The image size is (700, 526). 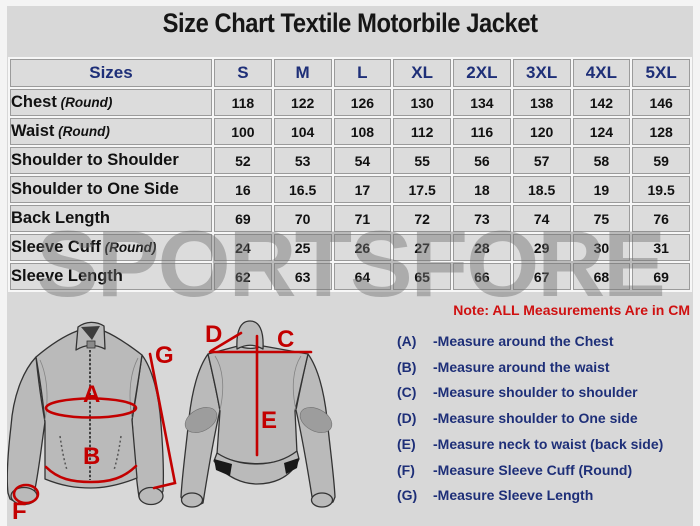 I want to click on size-value: 28, so click(x=482, y=247).